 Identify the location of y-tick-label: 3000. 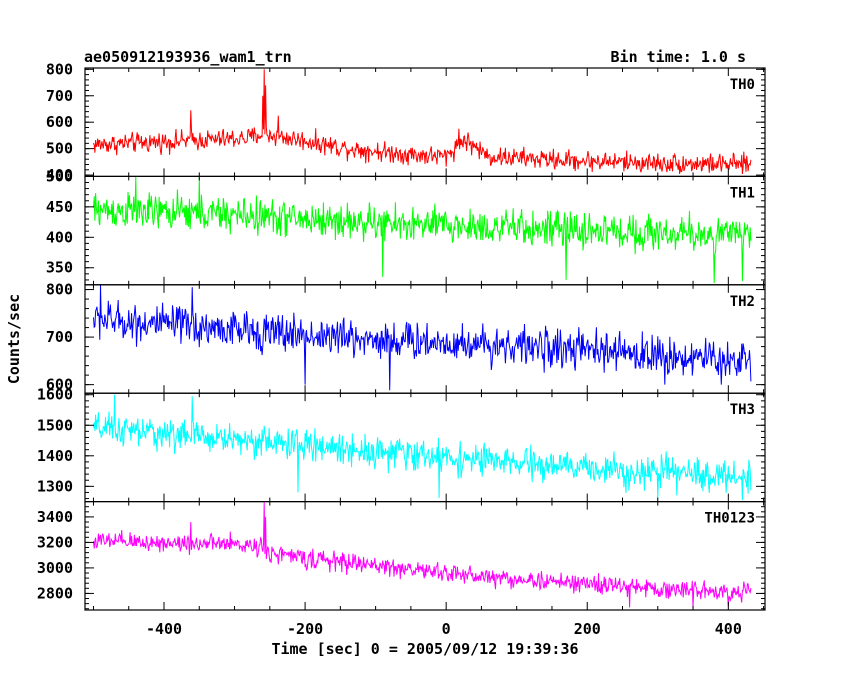
(55, 568).